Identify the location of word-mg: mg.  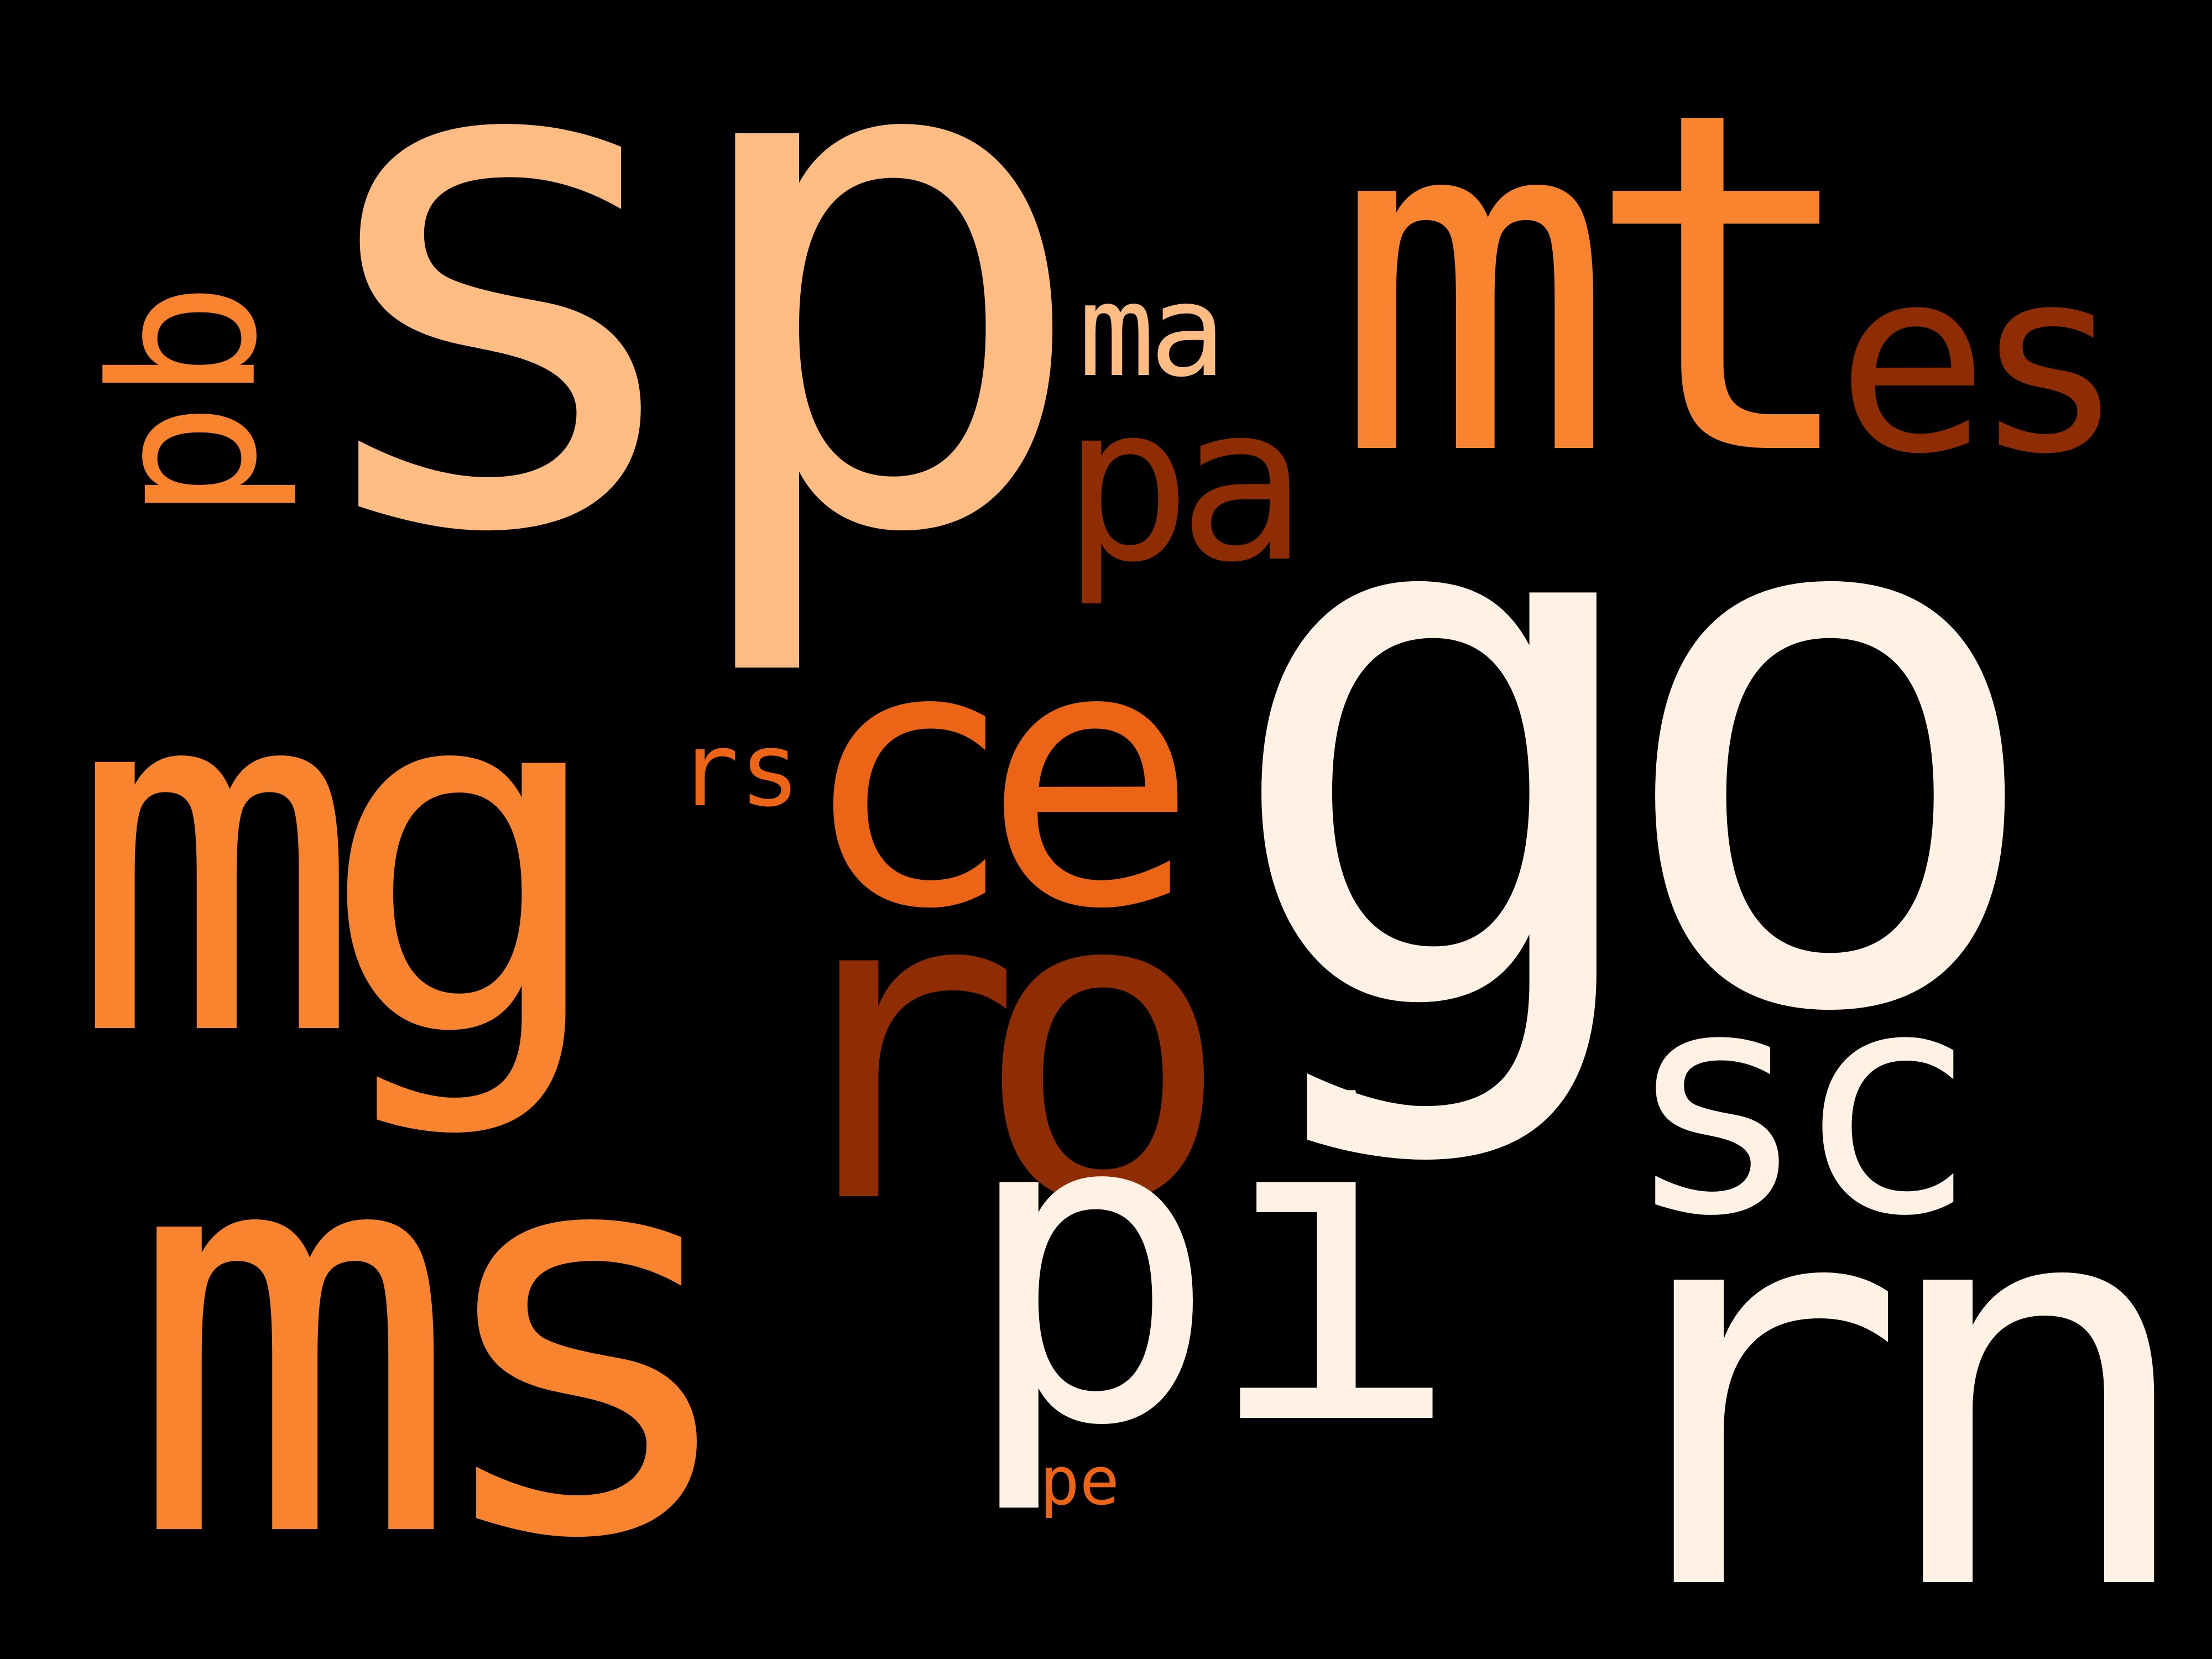
(340, 860).